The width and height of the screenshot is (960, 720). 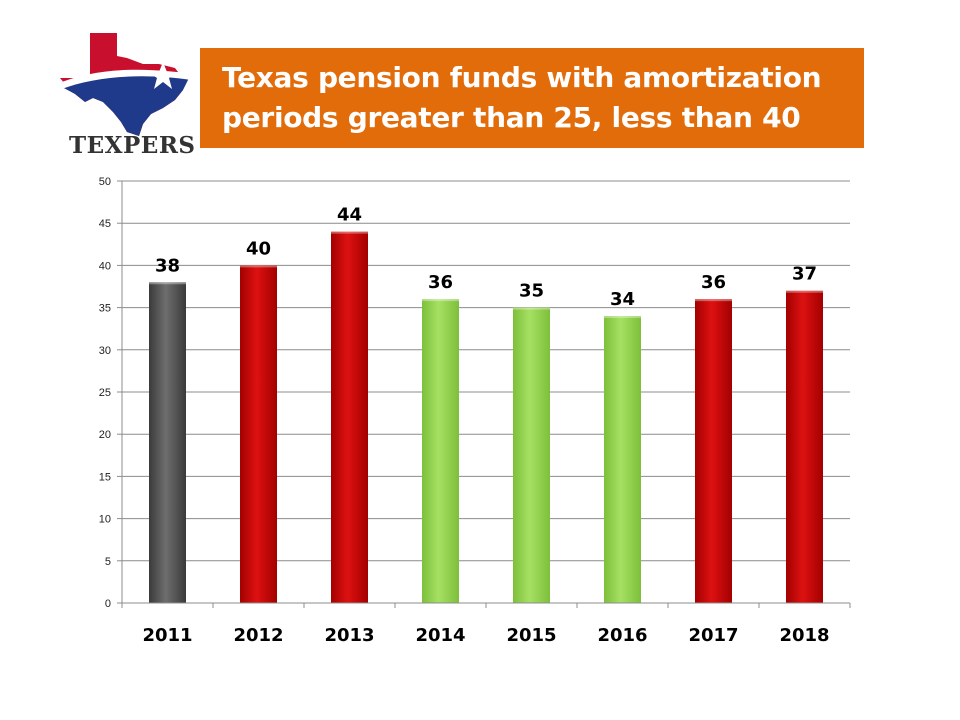 What do you see at coordinates (105, 266) in the screenshot?
I see `y-tick-label: 40` at bounding box center [105, 266].